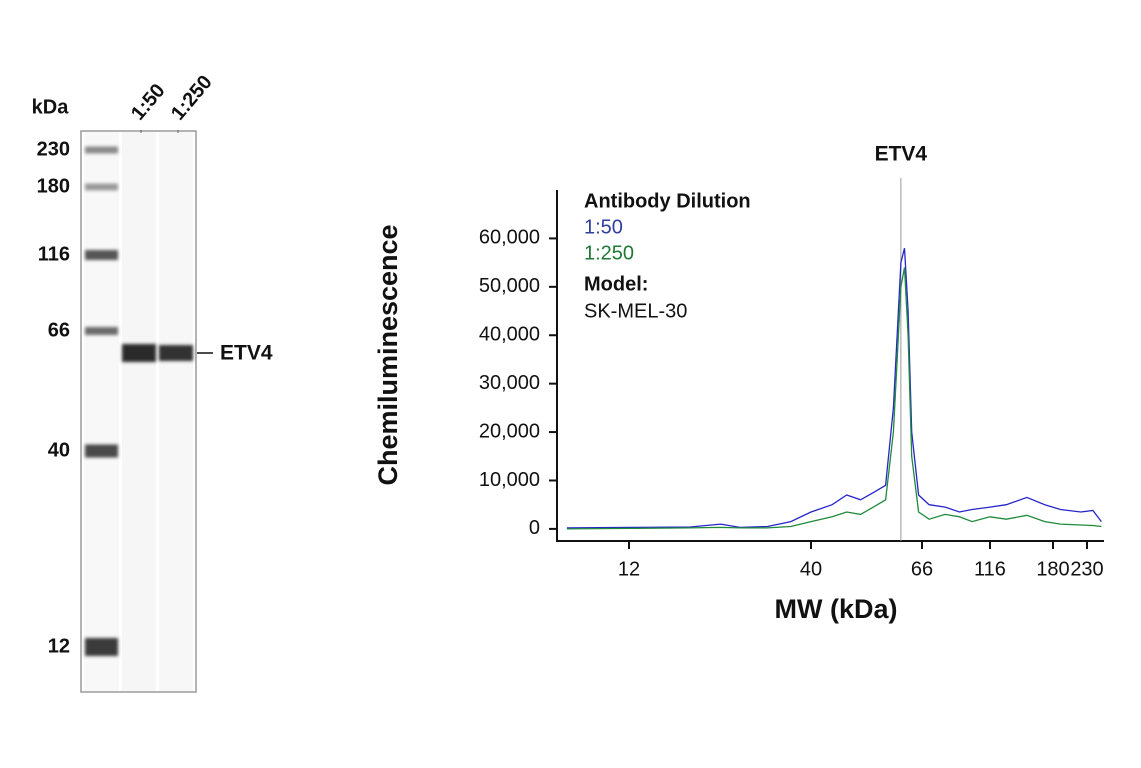 The image size is (1141, 768). What do you see at coordinates (59, 646) in the screenshot?
I see `mw-label: 12` at bounding box center [59, 646].